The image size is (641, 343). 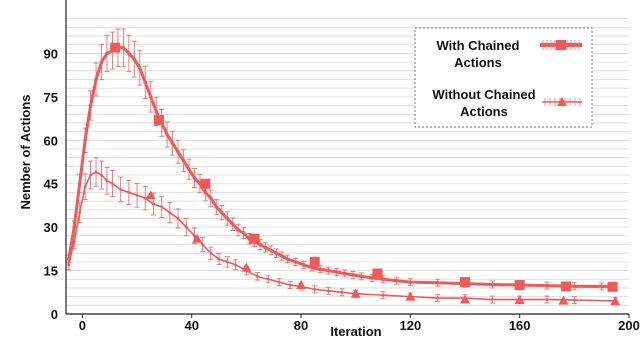 I want to click on legend-label-without-line2: Actions, so click(x=484, y=111).